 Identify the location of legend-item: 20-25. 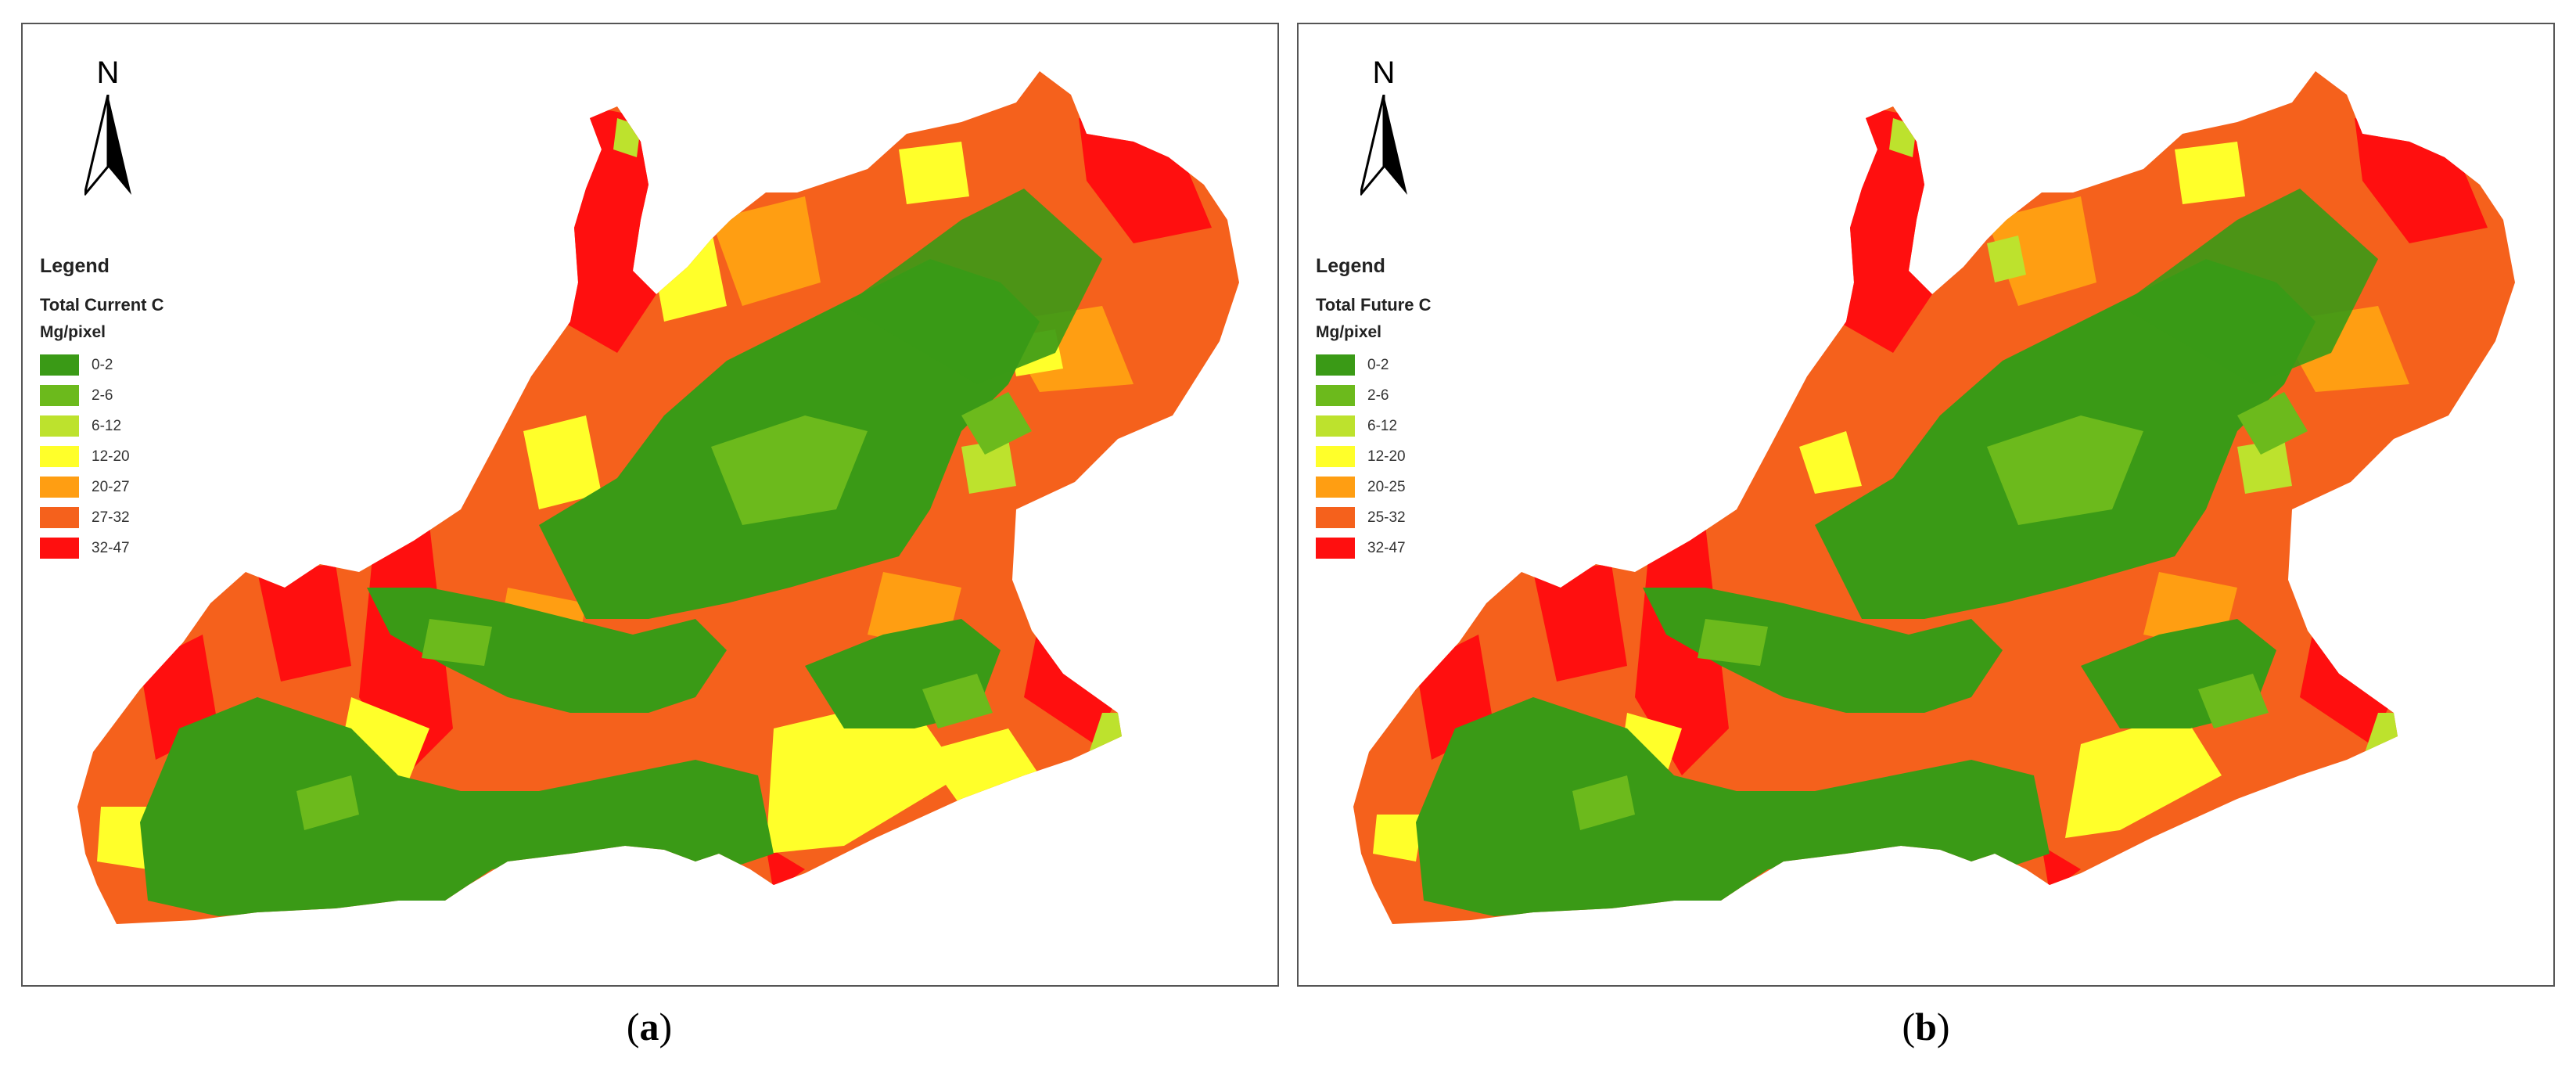
(1373, 487).